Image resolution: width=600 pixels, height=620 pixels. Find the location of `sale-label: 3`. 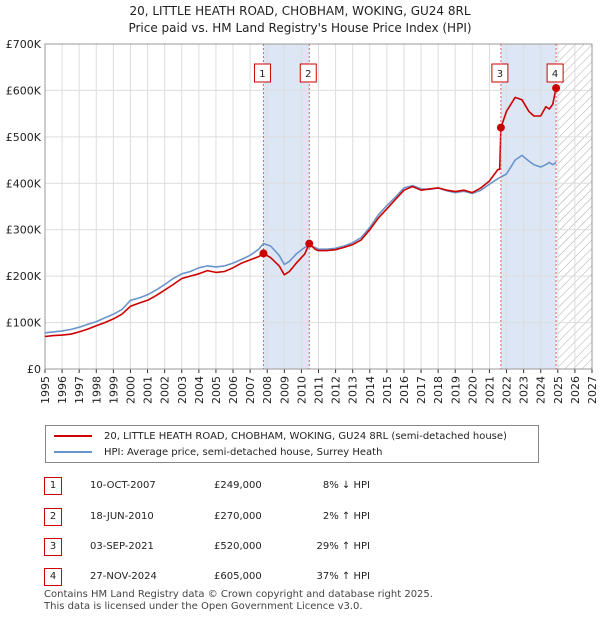

sale-label: 3 is located at coordinates (500, 74).